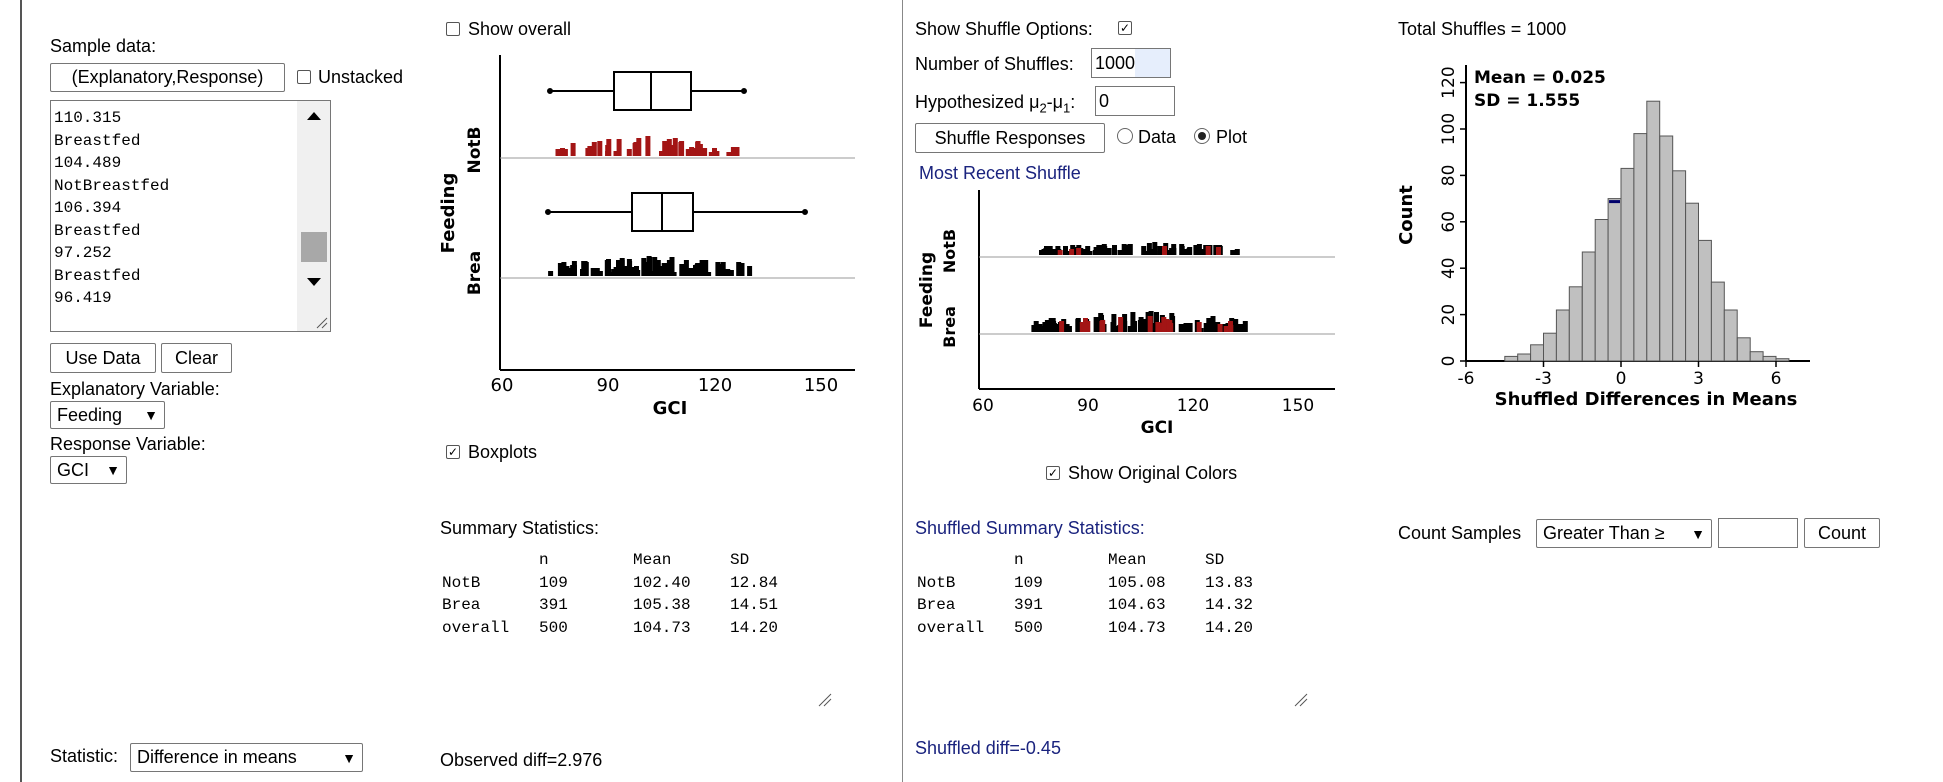 The width and height of the screenshot is (1943, 782). What do you see at coordinates (167, 77) in the screenshot?
I see `format-button: (Explanatory,Response)` at bounding box center [167, 77].